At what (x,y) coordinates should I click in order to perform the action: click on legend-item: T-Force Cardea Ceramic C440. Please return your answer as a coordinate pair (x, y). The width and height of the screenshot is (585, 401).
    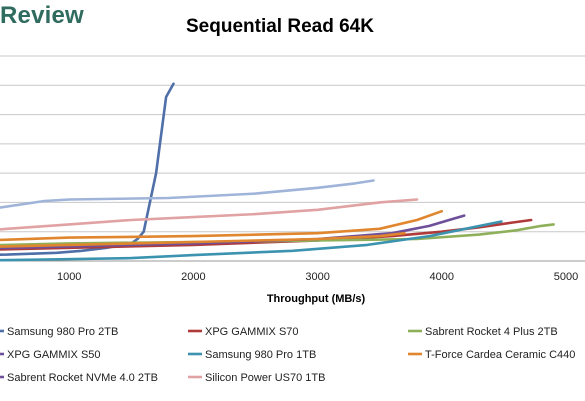
    Looking at the image, I should click on (491, 355).